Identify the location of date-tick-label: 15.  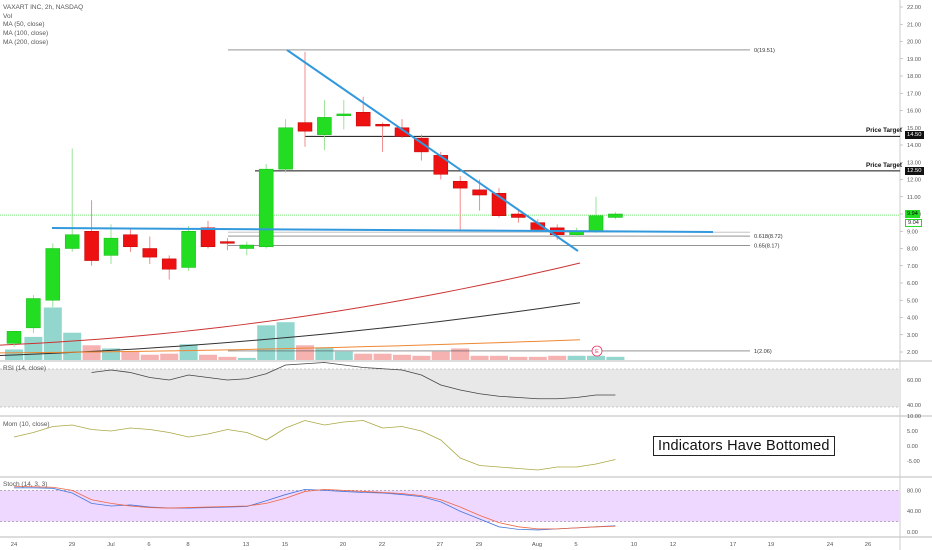
(285, 545).